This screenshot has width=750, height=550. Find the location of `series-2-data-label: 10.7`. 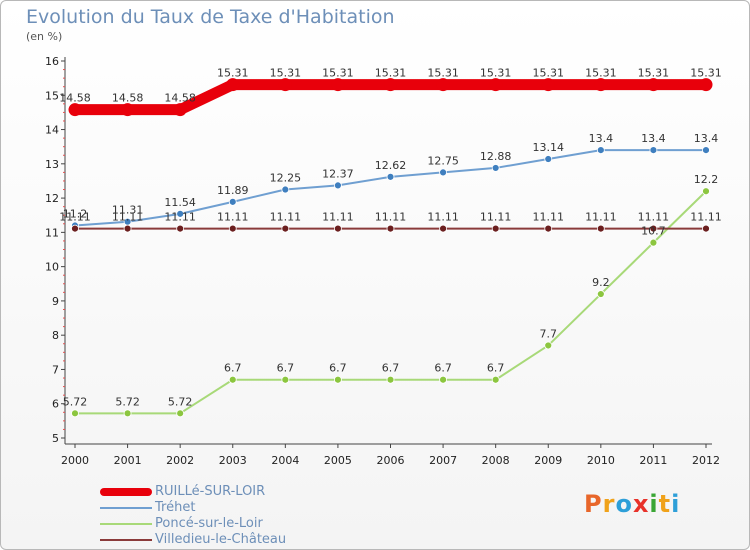

series-2-data-label: 10.7 is located at coordinates (653, 231).